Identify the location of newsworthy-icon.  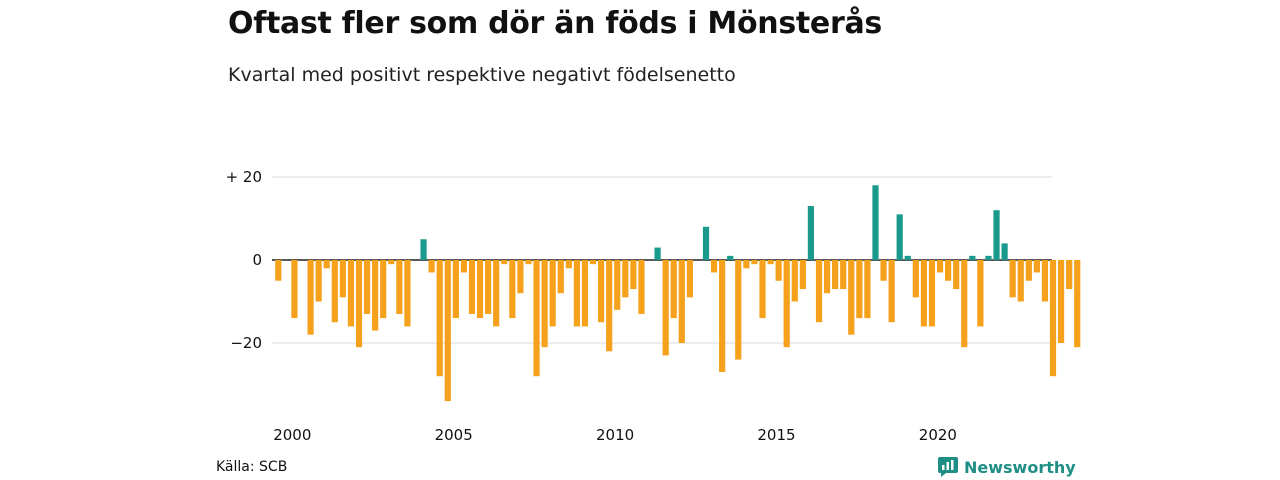
(948, 467).